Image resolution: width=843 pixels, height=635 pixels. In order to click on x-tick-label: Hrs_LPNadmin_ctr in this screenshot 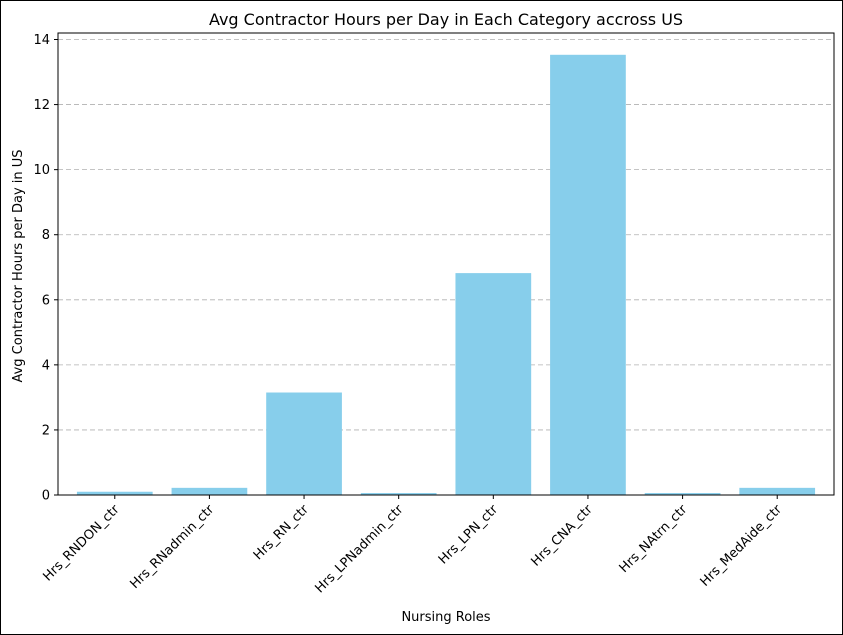, I will do `click(359, 549)`.